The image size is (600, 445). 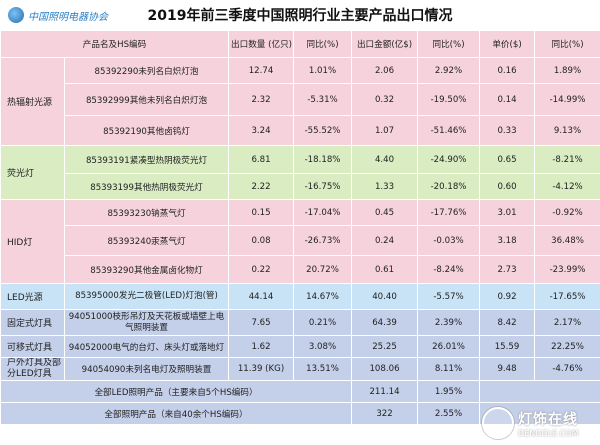 I want to click on cell-qty: 0.08, so click(x=261, y=240).